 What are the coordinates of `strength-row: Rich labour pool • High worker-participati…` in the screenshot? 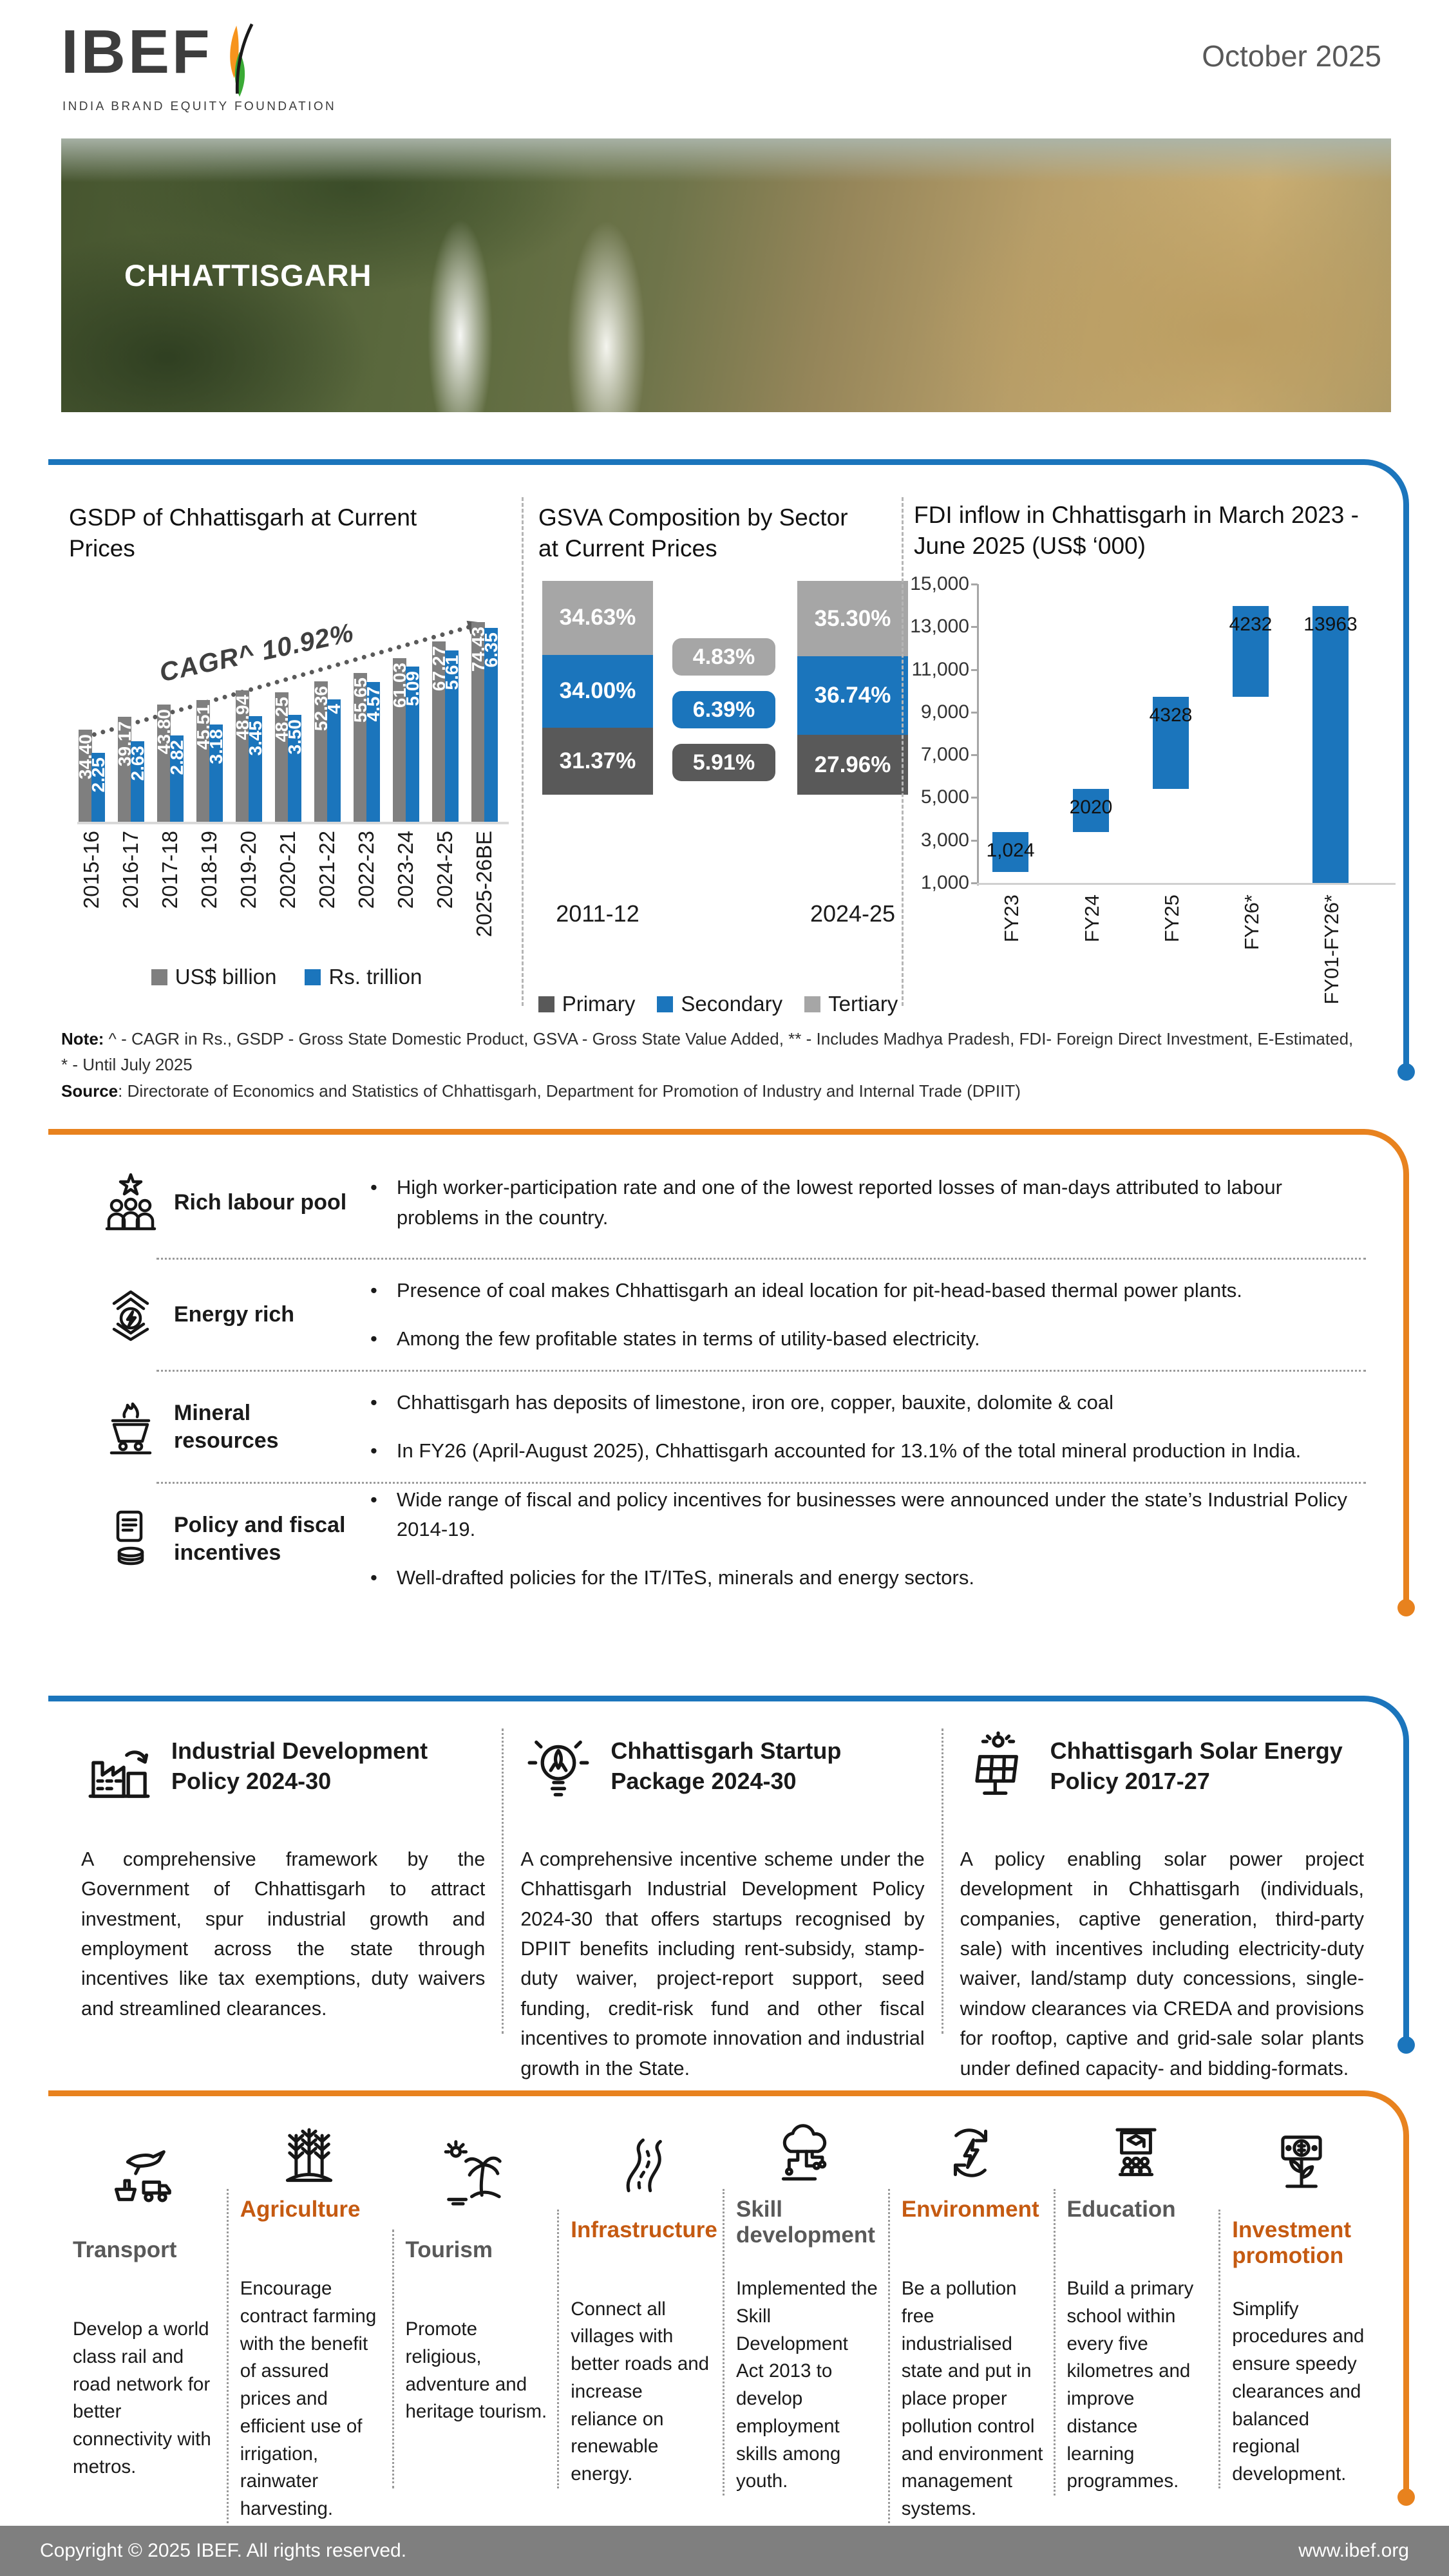 It's located at (729, 1203).